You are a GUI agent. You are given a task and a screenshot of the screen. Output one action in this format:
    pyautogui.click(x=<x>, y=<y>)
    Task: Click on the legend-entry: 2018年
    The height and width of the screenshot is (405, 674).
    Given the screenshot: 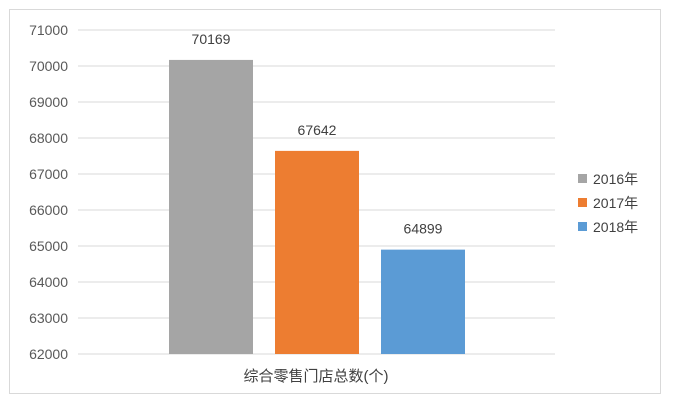 What is the action you would take?
    pyautogui.click(x=615, y=227)
    